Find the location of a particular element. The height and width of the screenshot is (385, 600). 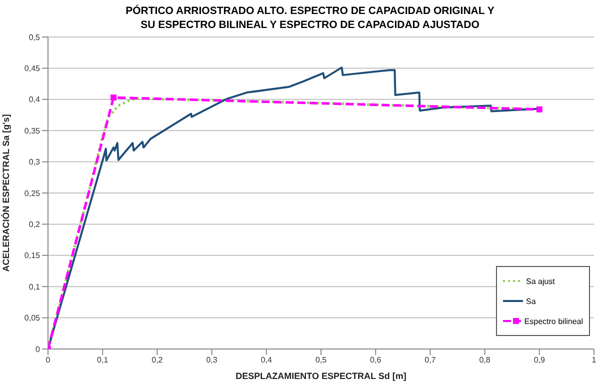

x-tick-label: 0,4 is located at coordinates (266, 360).